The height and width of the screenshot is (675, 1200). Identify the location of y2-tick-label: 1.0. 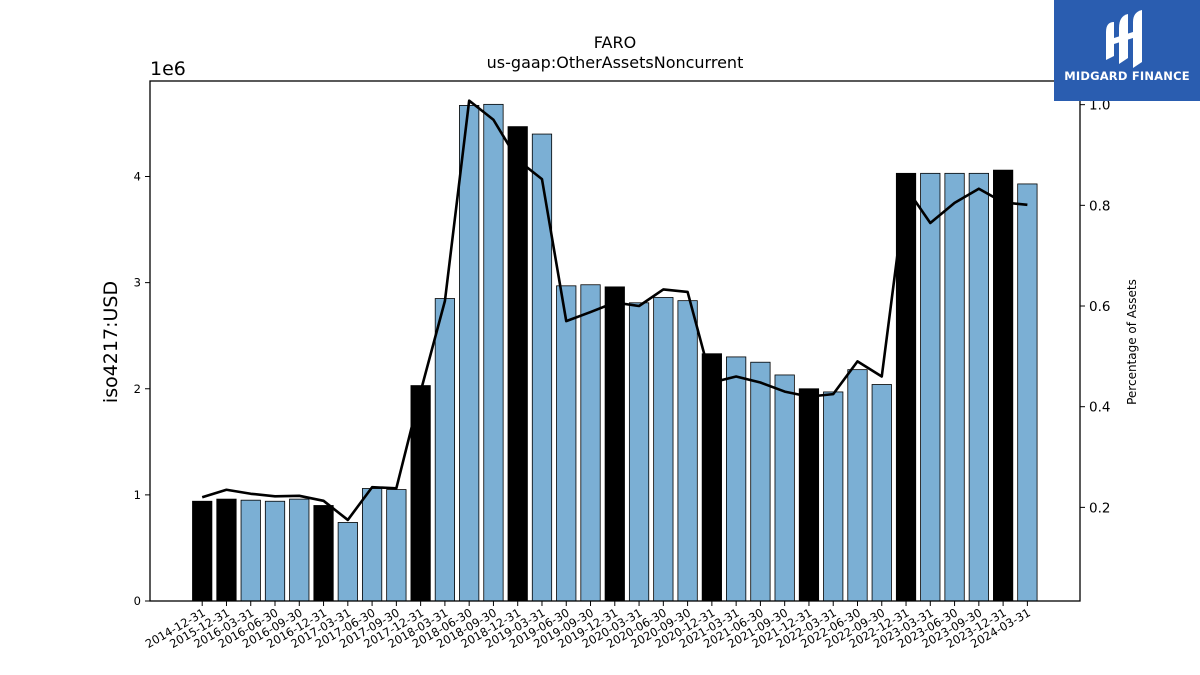
(1099, 106).